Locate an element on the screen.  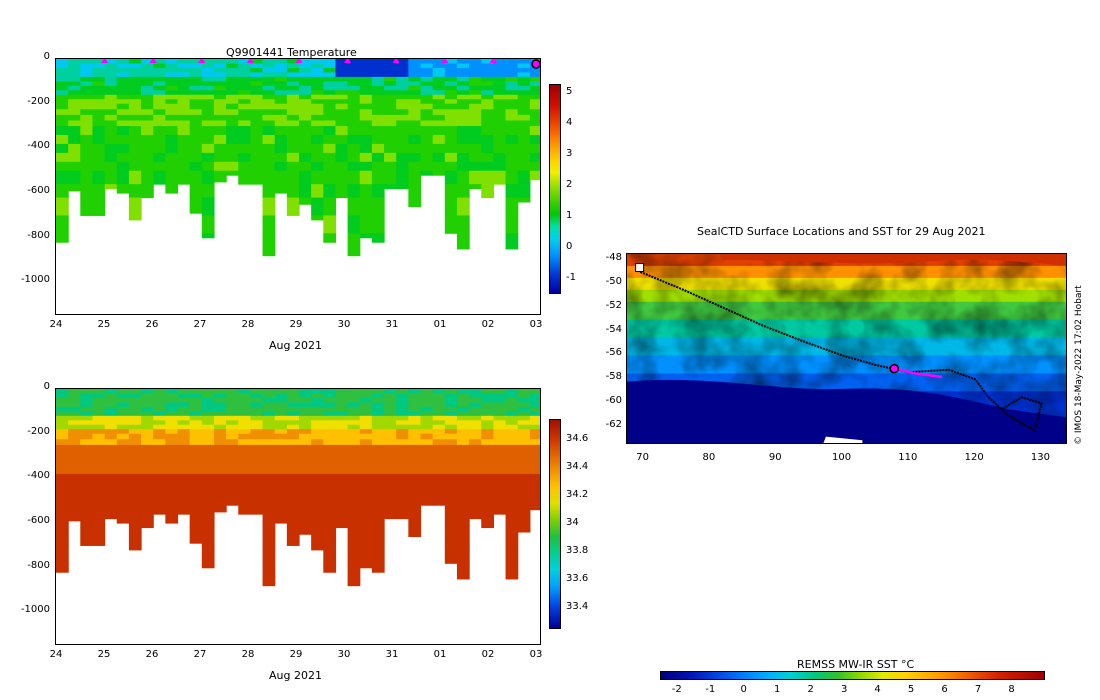
sal-x-tick: 03 is located at coordinates (536, 654).